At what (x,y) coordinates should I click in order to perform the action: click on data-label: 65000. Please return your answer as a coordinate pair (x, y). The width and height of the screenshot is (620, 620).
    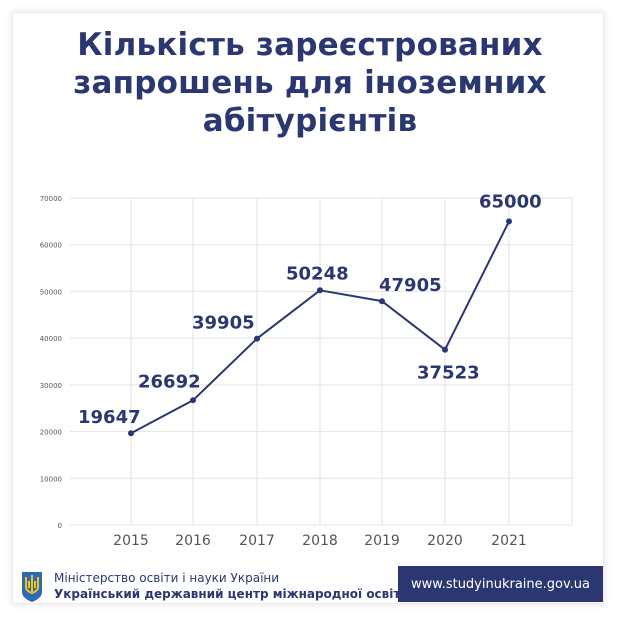
    Looking at the image, I should click on (510, 201).